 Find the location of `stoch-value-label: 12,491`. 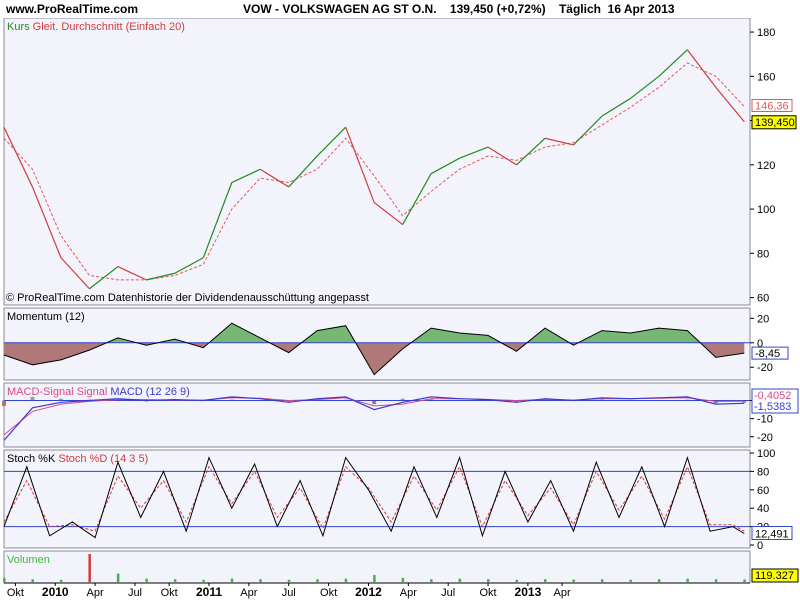

stoch-value-label: 12,491 is located at coordinates (772, 535).